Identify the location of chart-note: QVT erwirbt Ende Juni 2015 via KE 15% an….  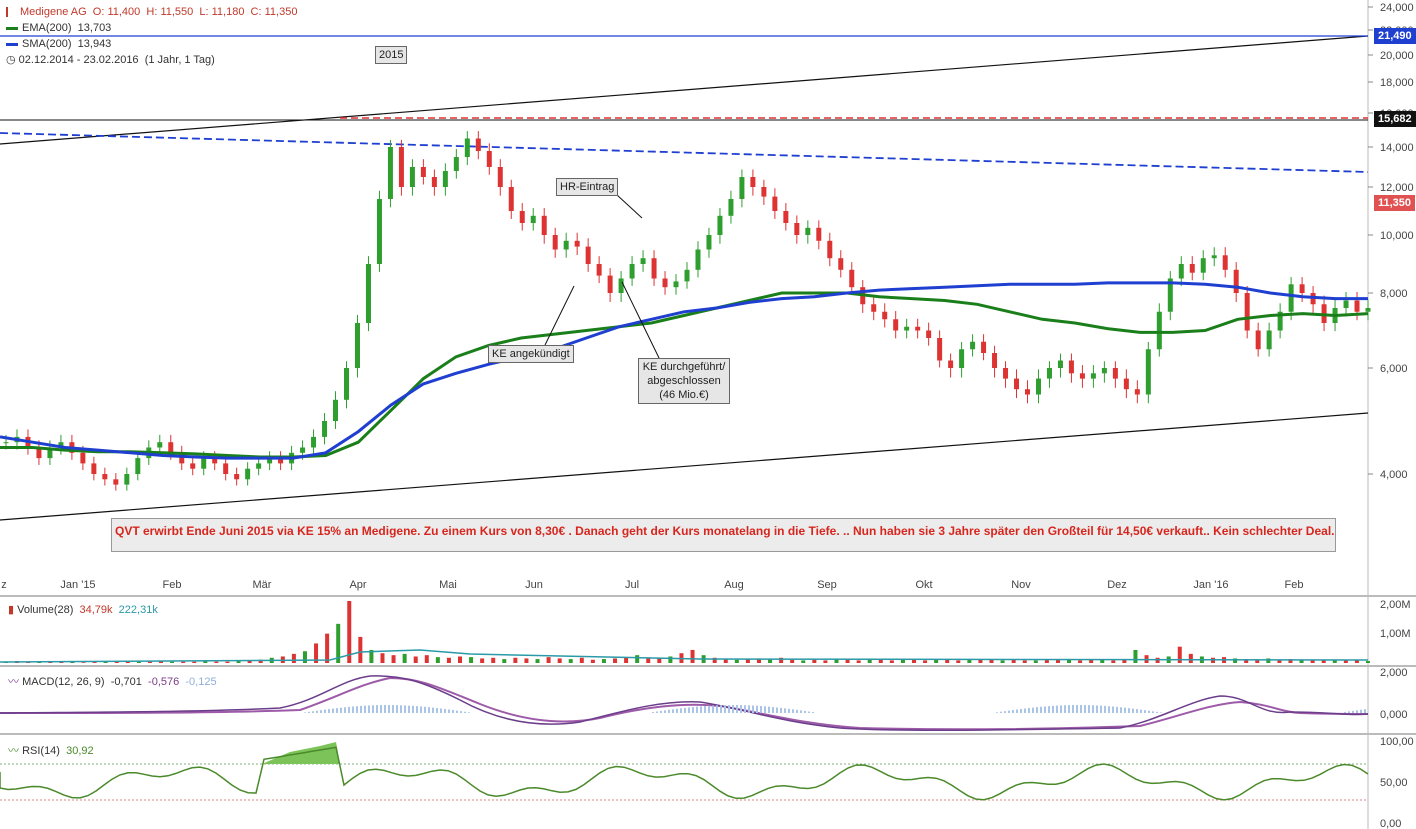
(723, 535).